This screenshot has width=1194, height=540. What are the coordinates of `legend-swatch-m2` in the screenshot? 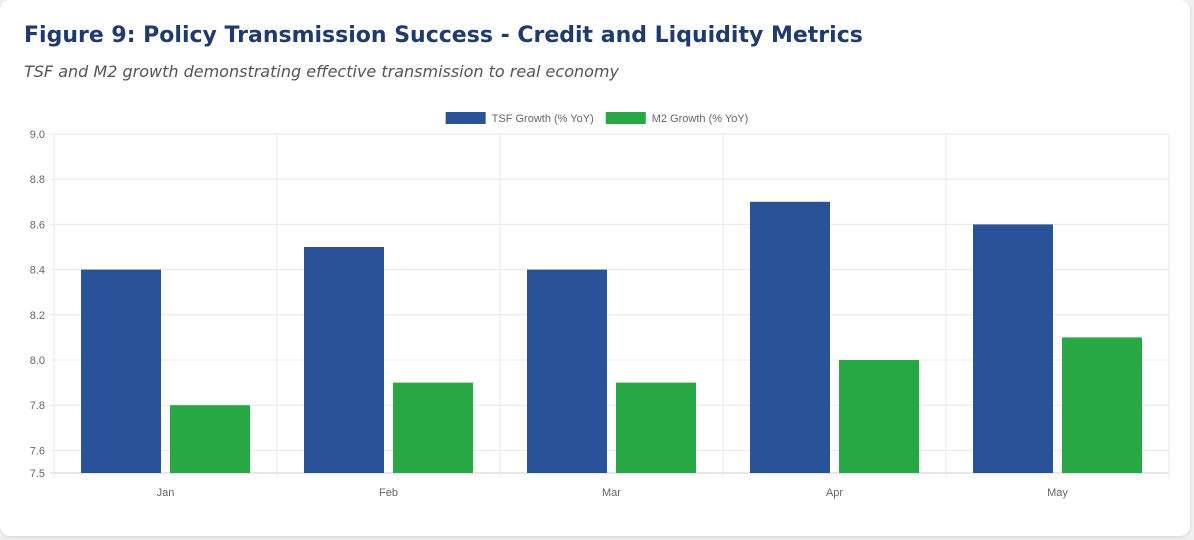 It's located at (625, 118).